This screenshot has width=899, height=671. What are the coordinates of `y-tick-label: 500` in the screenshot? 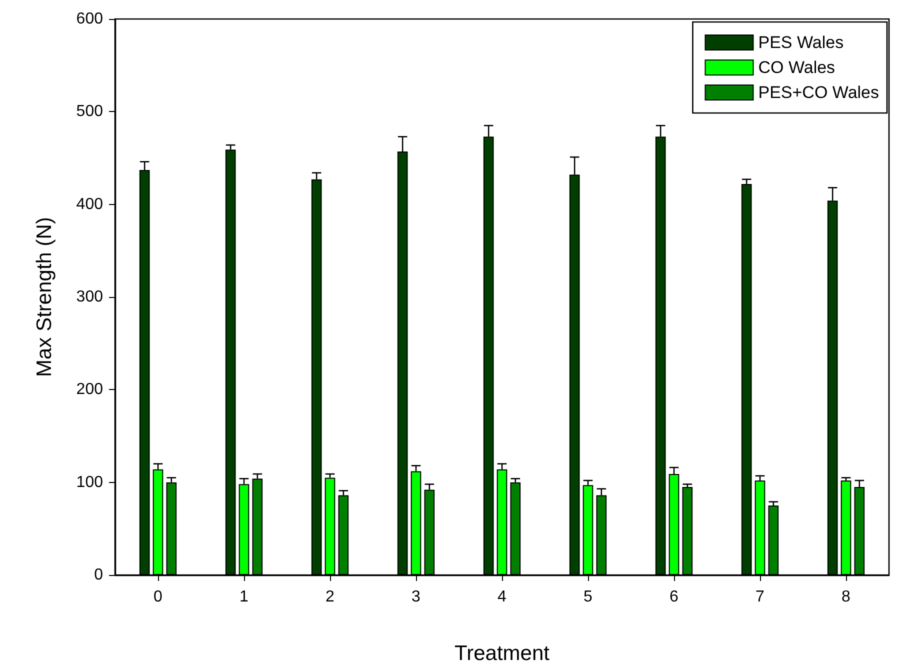 It's located at (90, 111).